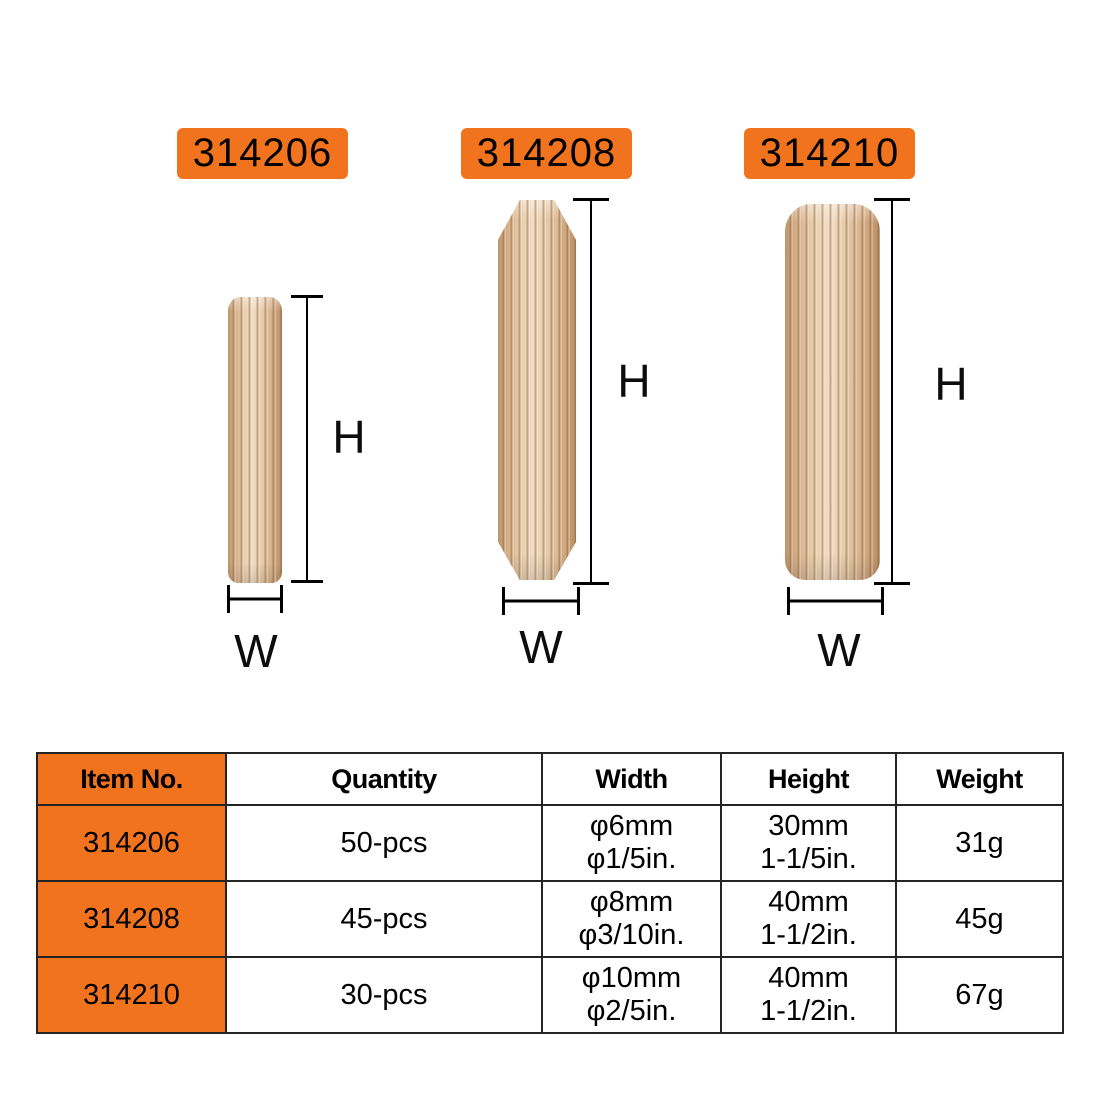 The height and width of the screenshot is (1100, 1100). I want to click on dowel-illustration-small, so click(255, 440).